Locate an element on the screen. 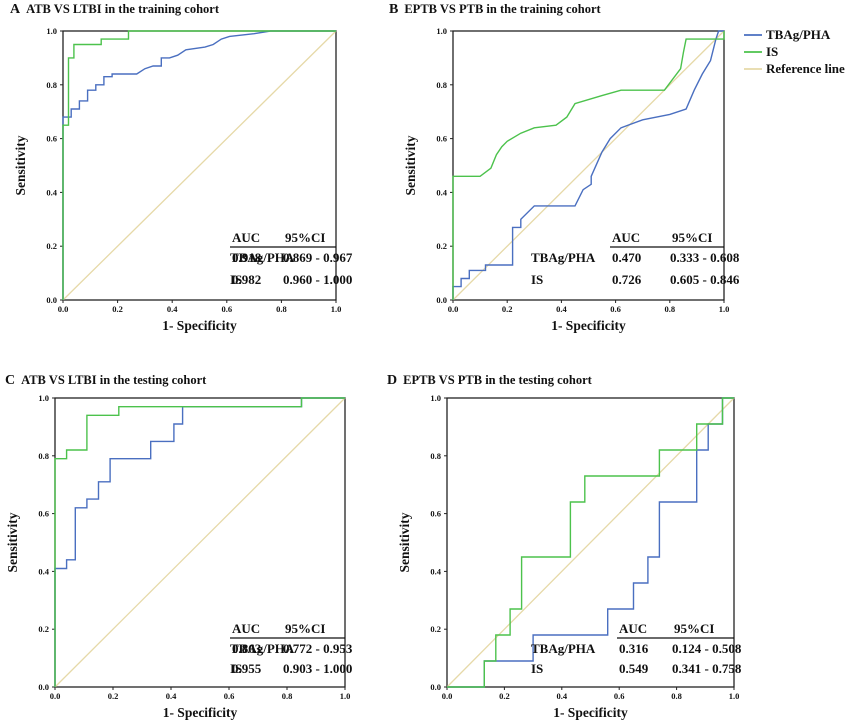 The height and width of the screenshot is (722, 856). table-row-ci: 0.333 - 0.608 is located at coordinates (705, 257).